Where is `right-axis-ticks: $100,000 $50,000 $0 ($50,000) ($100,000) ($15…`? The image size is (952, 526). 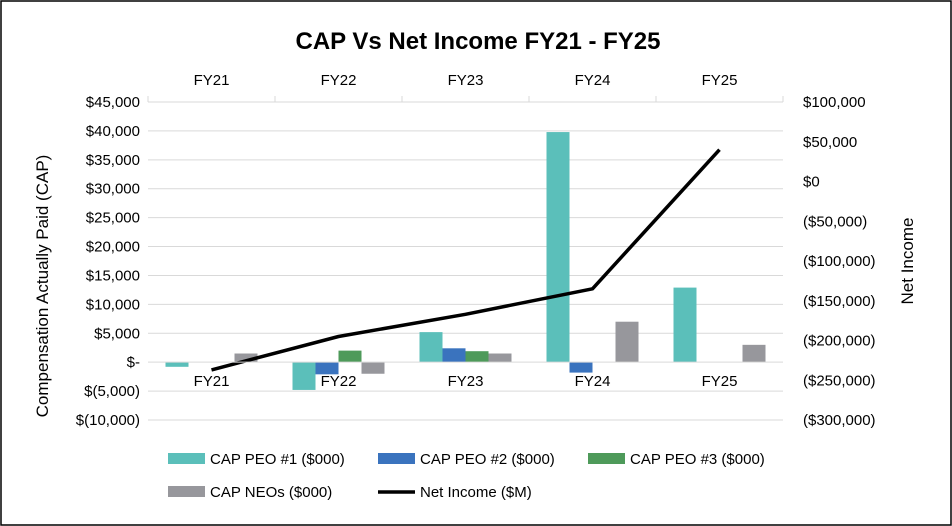
right-axis-ticks: $100,000 $50,000 $0 ($50,000) ($100,000) ($15… is located at coordinates (839, 261).